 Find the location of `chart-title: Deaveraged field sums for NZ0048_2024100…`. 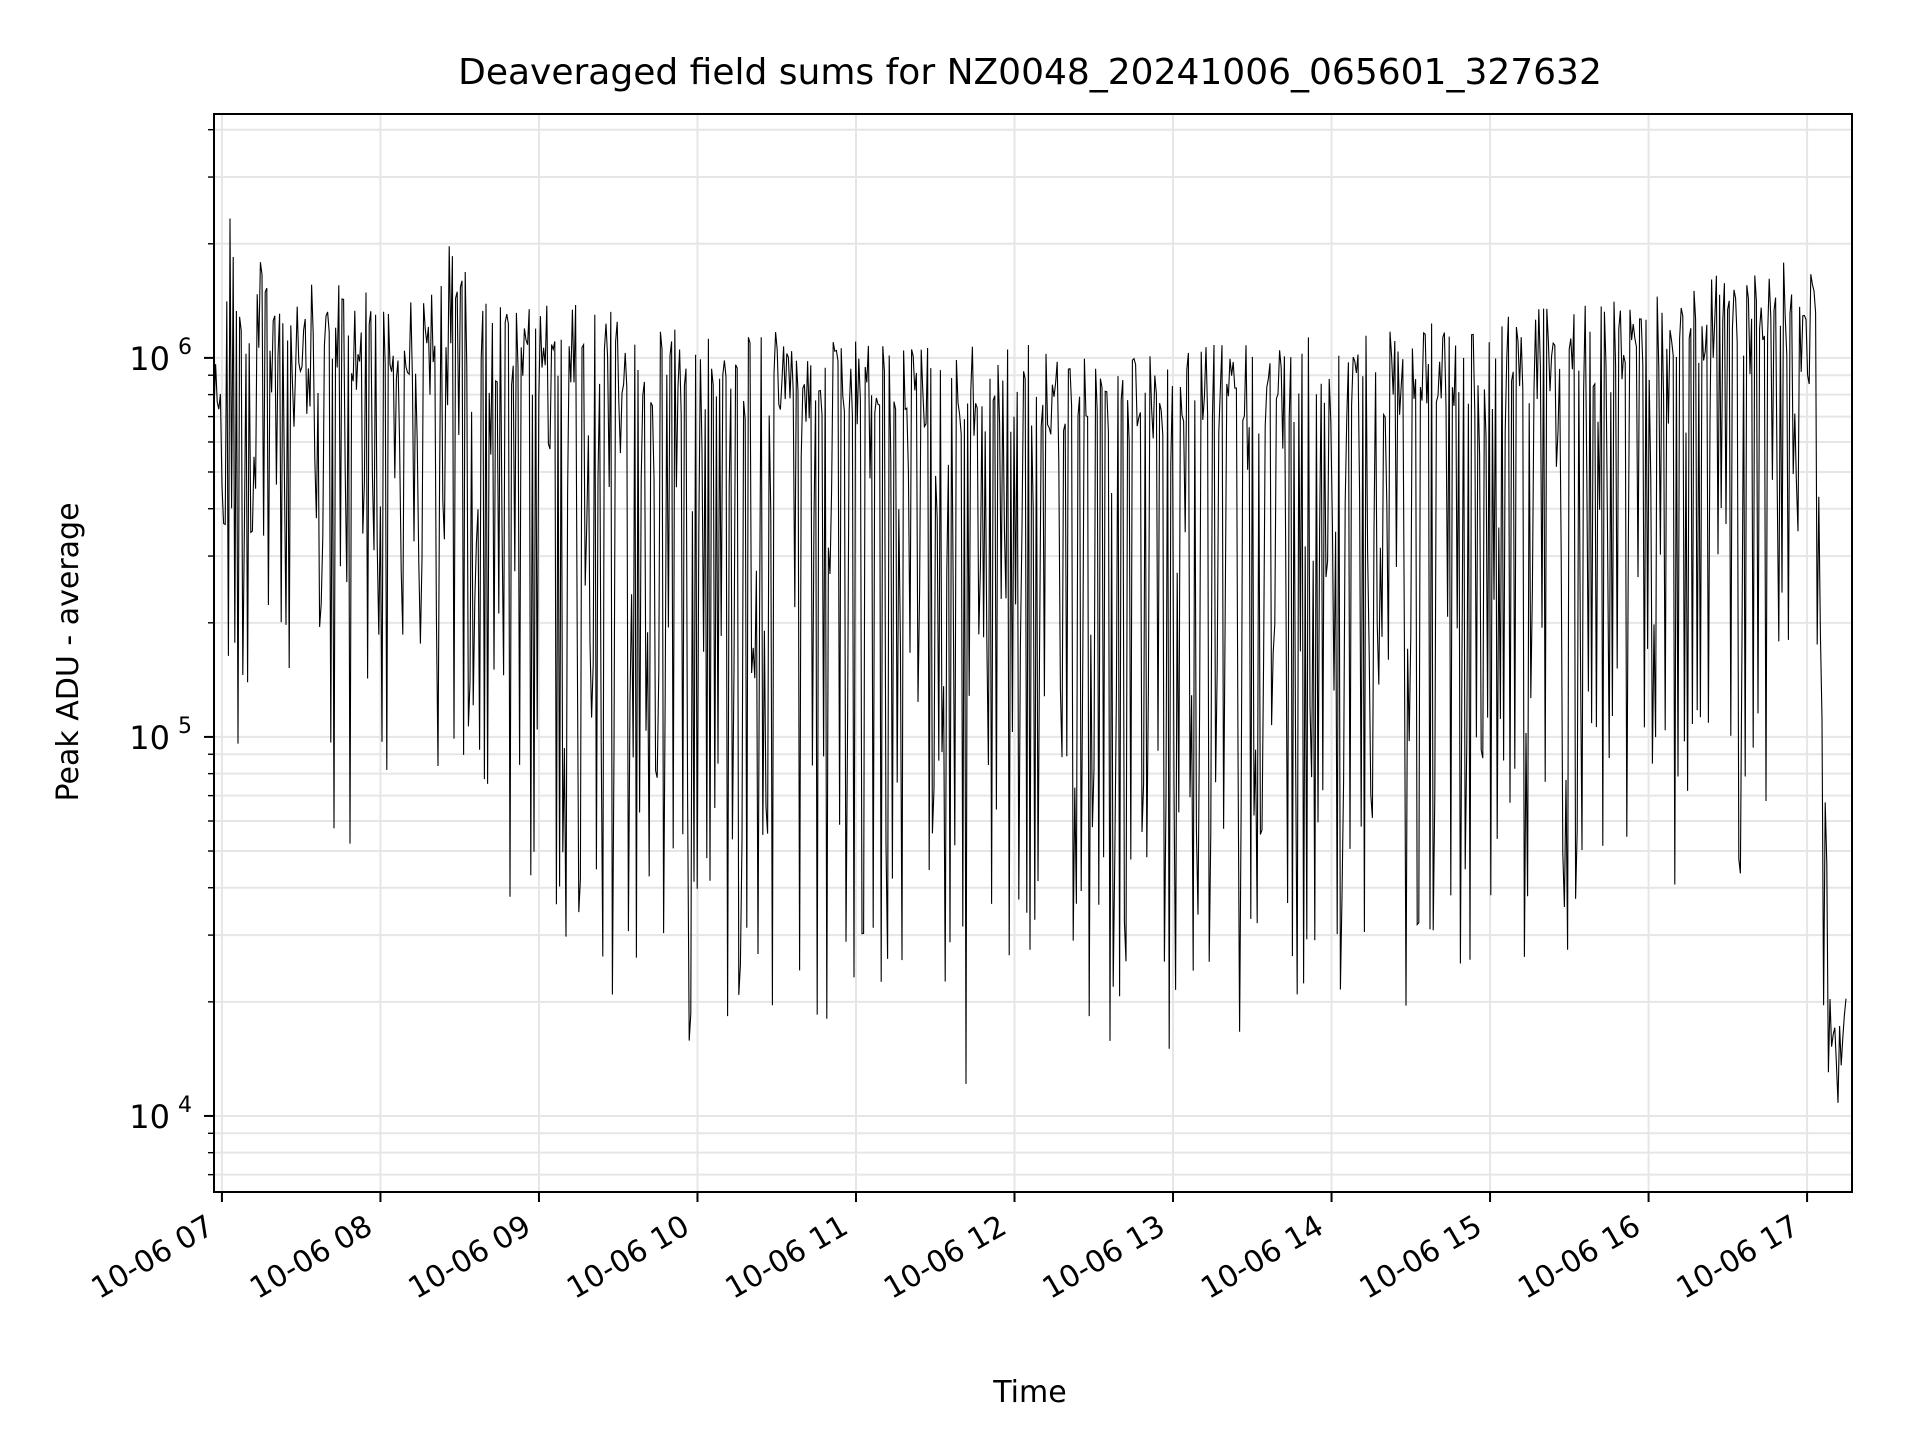

chart-title: Deaveraged field sums for NZ0048_2024100… is located at coordinates (1030, 72).